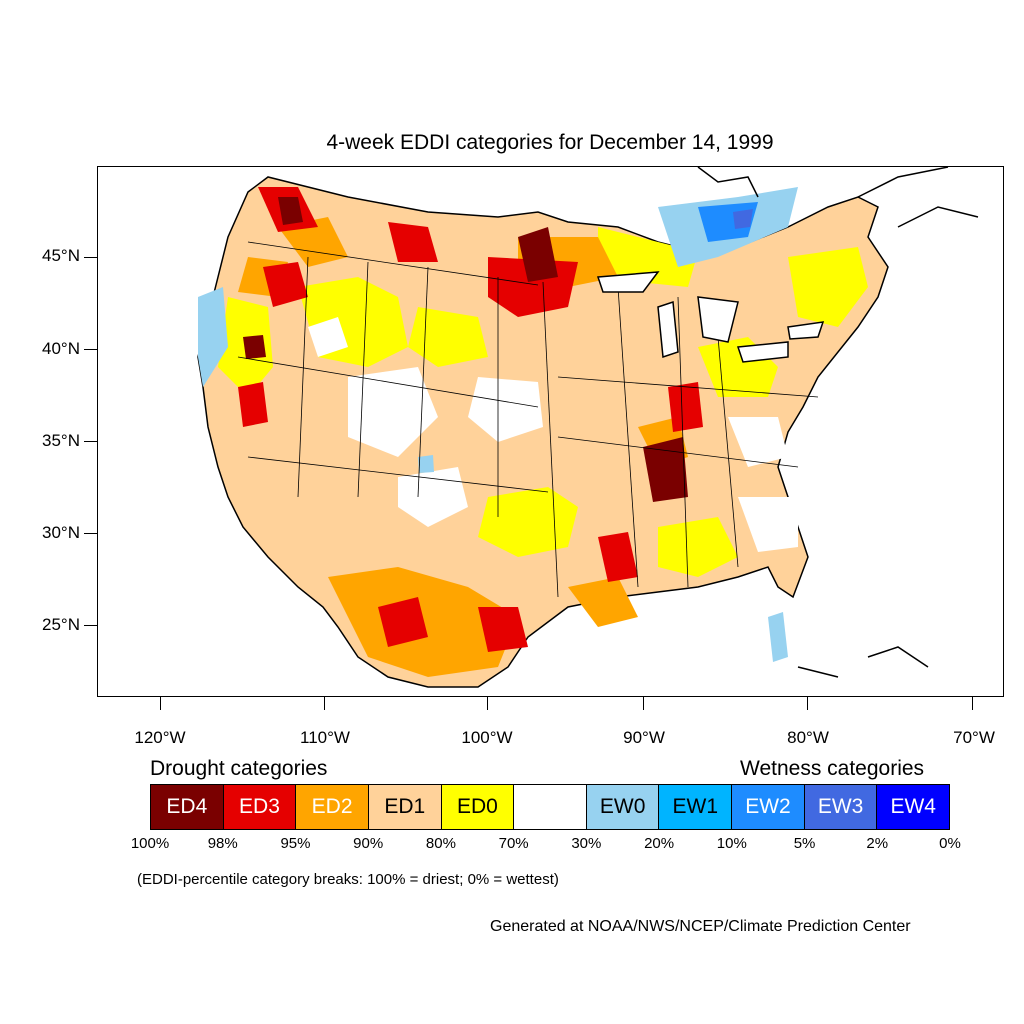 The height and width of the screenshot is (1024, 1024). Describe the element at coordinates (187, 807) in the screenshot. I see `legend-swatch-ed4: ED4` at that location.